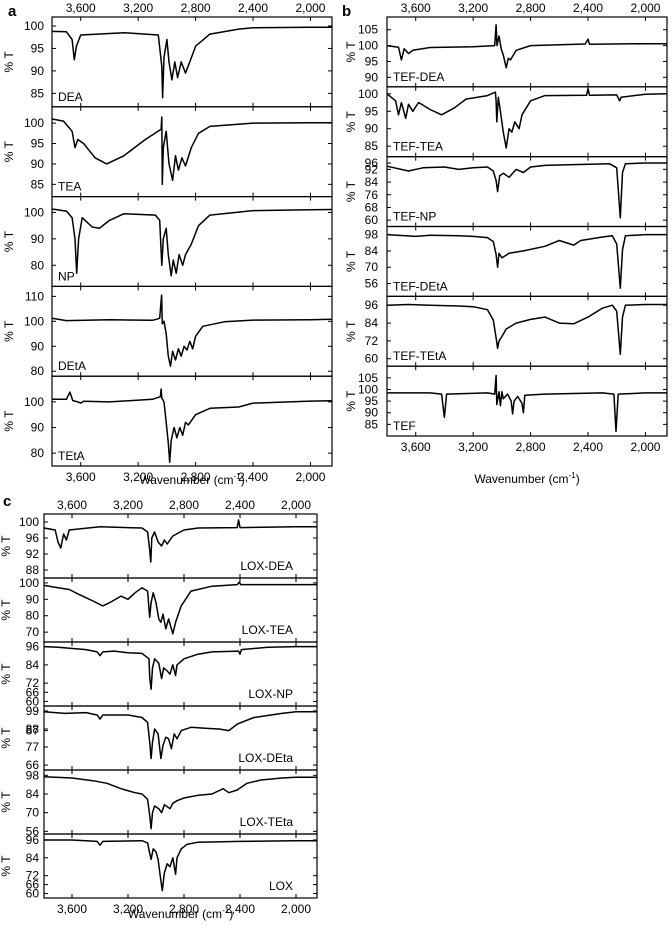  Describe the element at coordinates (266, 566) in the screenshot. I see `sample-label: LOX-DEA` at that location.